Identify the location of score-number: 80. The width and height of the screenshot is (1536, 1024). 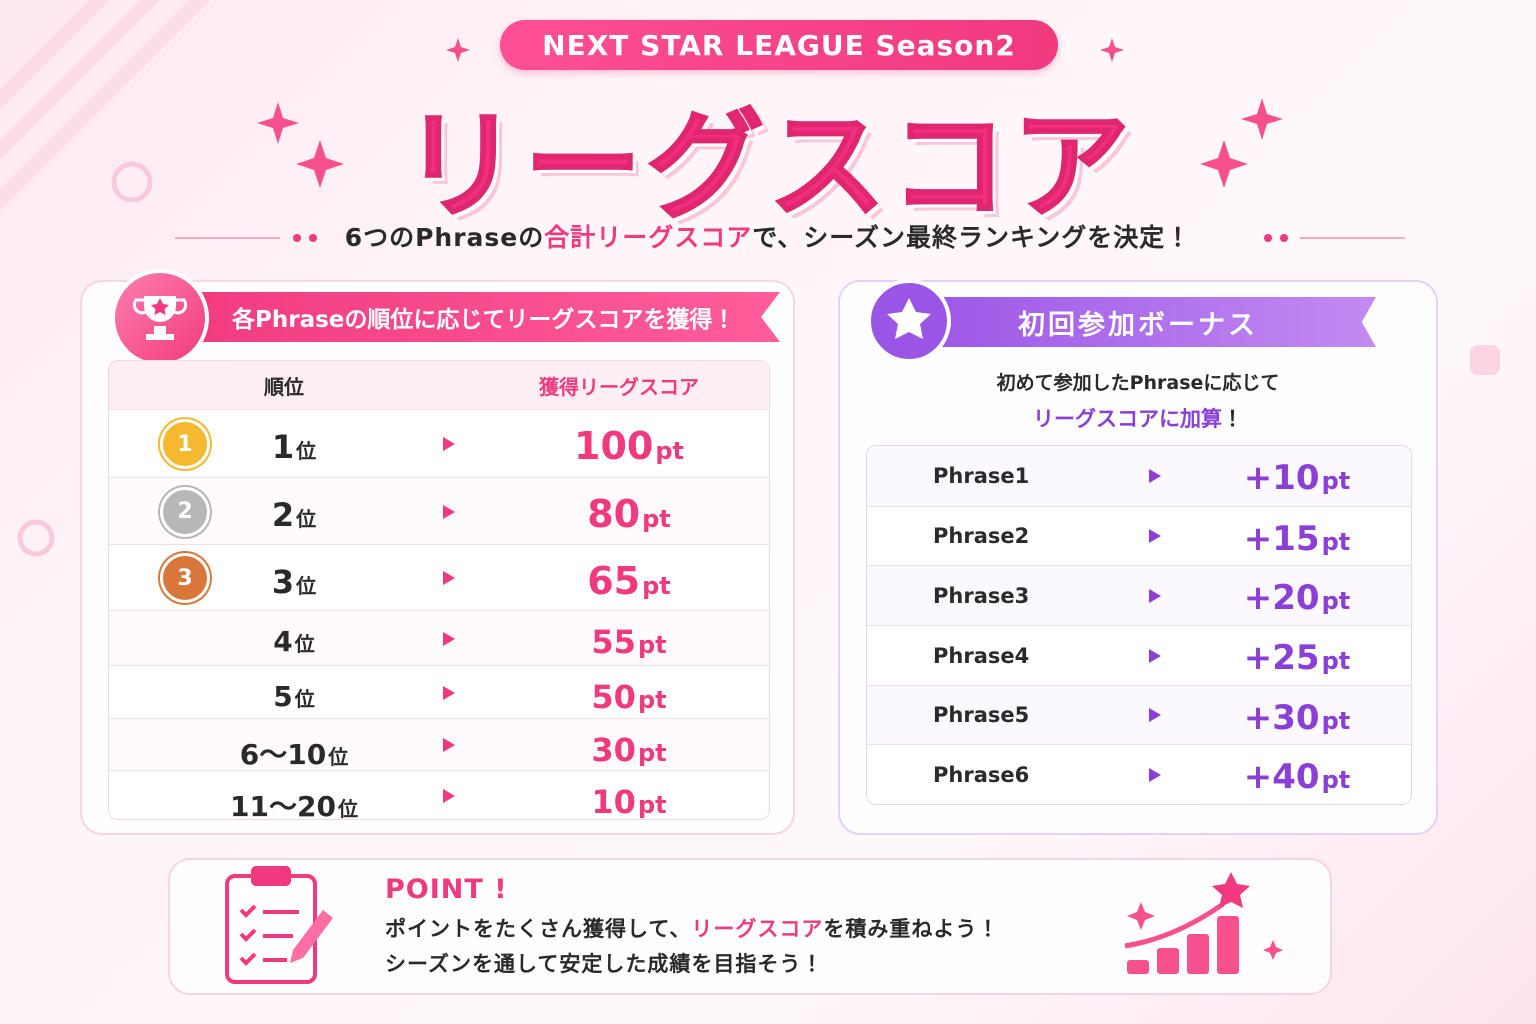
(614, 514).